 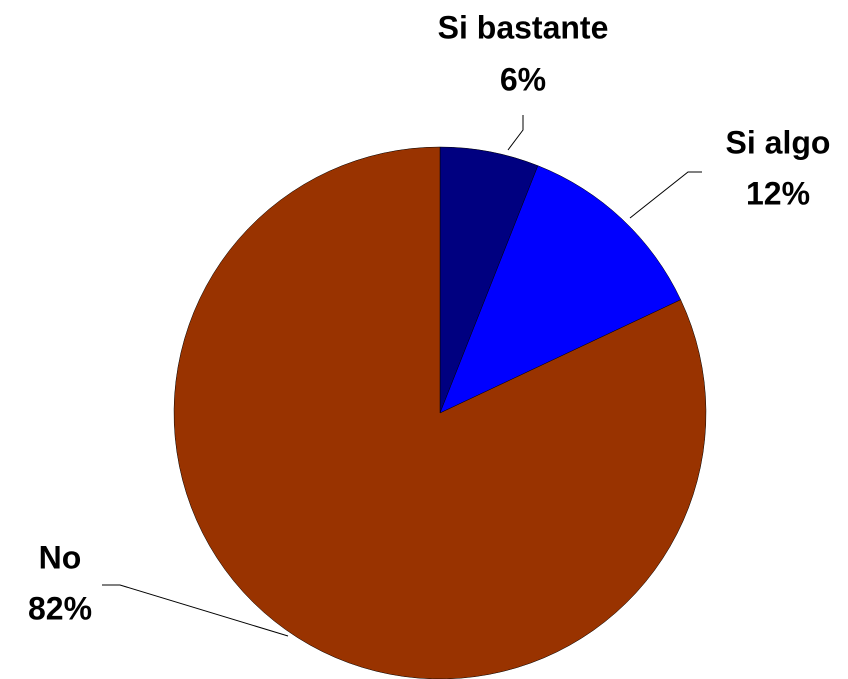 What do you see at coordinates (523, 79) in the screenshot?
I see `value-label: 6%` at bounding box center [523, 79].